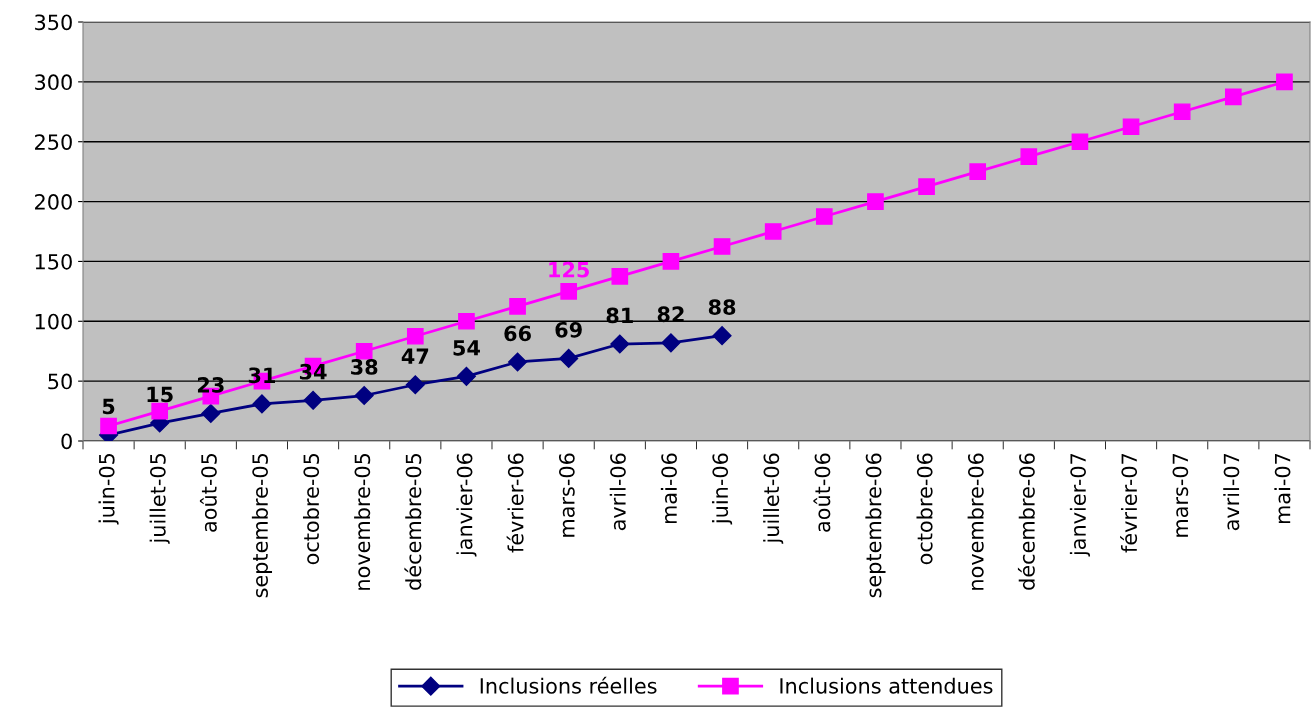  What do you see at coordinates (517, 333) in the screenshot?
I see `data-label: 66` at bounding box center [517, 333].